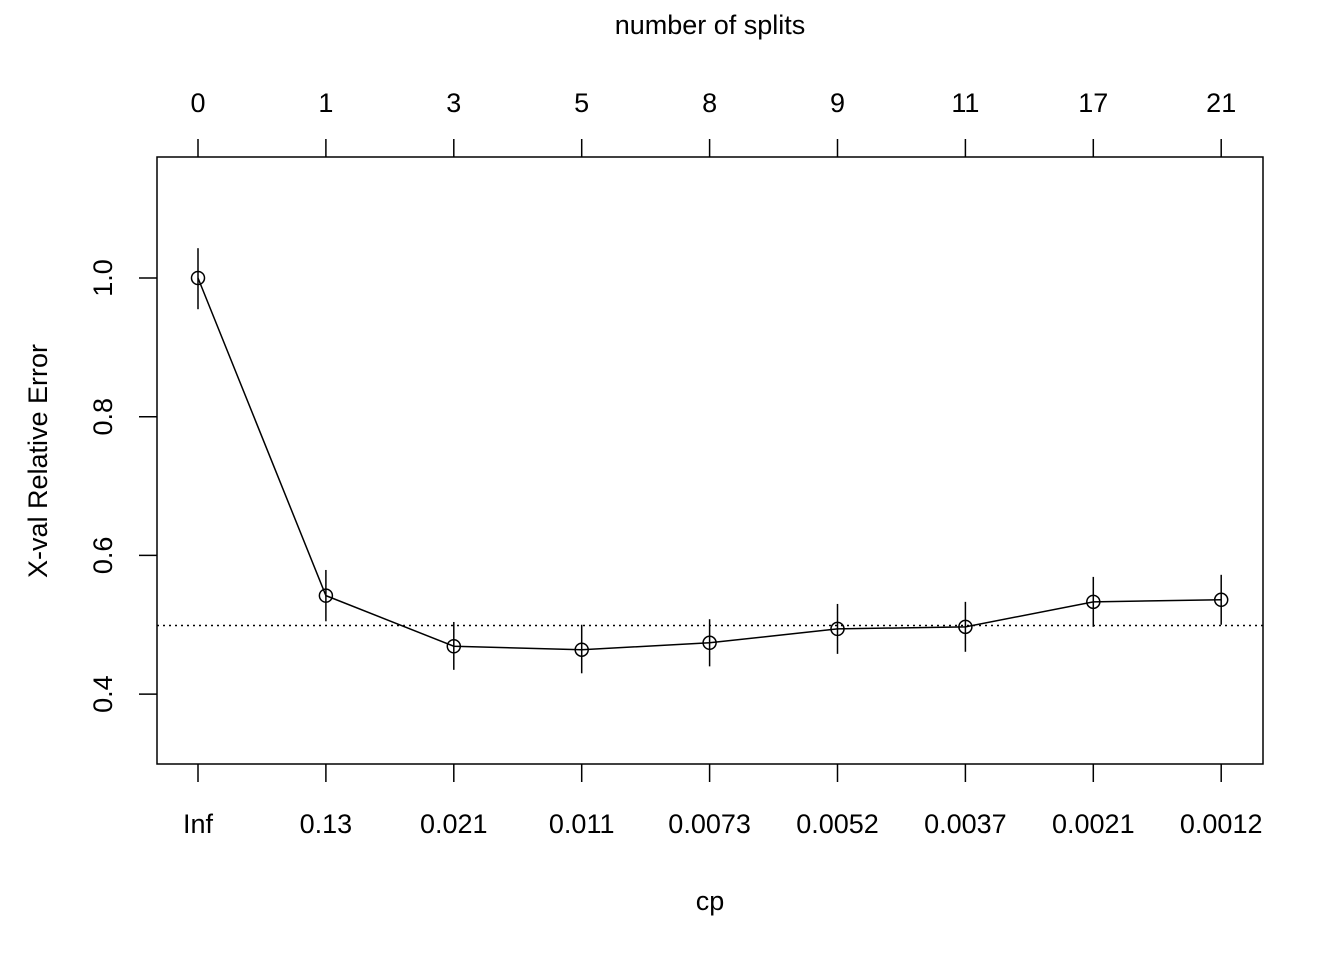 The image size is (1344, 960). What do you see at coordinates (709, 103) in the screenshot?
I see `top-tick-label: 8` at bounding box center [709, 103].